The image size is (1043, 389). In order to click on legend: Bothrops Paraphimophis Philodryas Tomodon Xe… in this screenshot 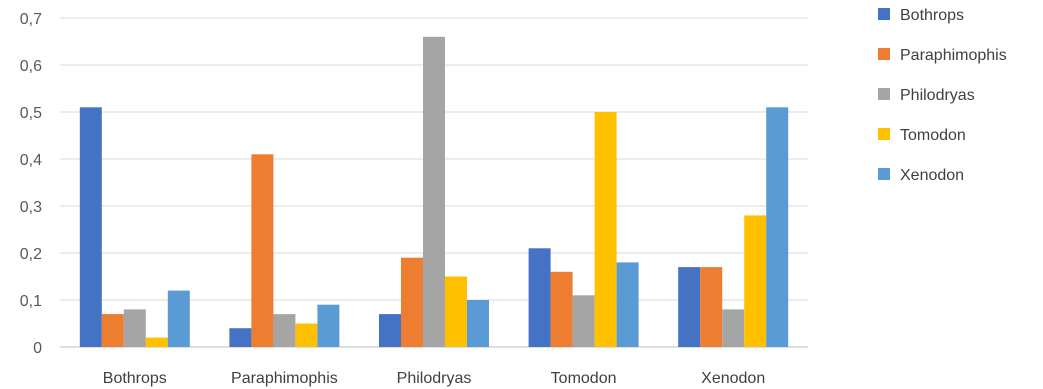, I will do `click(942, 95)`.